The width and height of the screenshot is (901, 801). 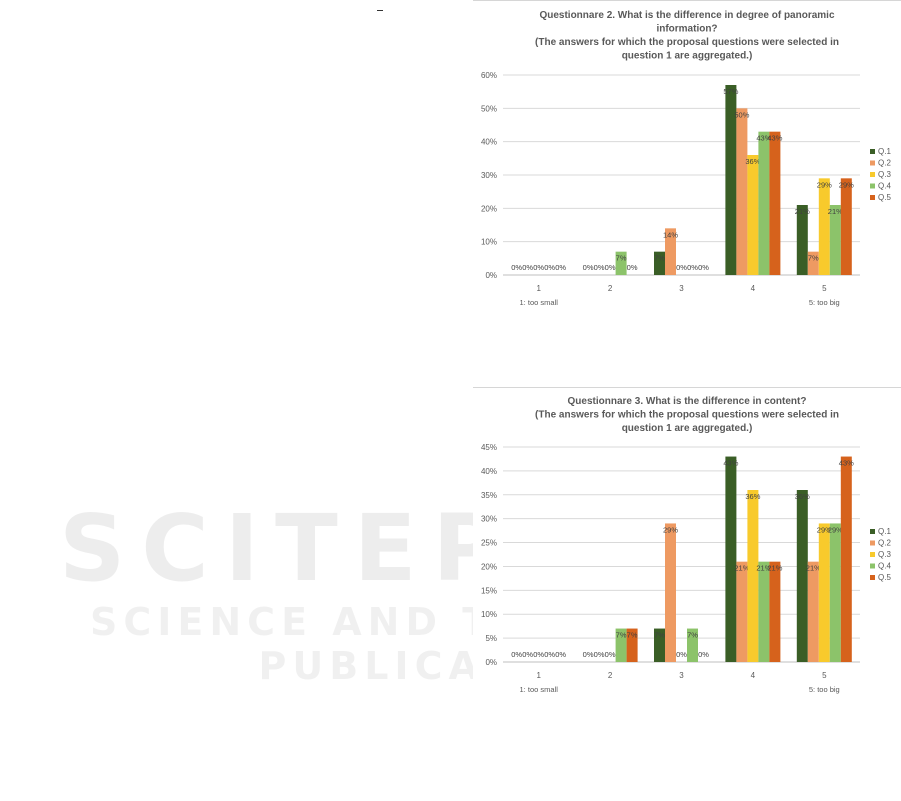 What do you see at coordinates (730, 91) in the screenshot?
I see `data-label: 57%` at bounding box center [730, 91].